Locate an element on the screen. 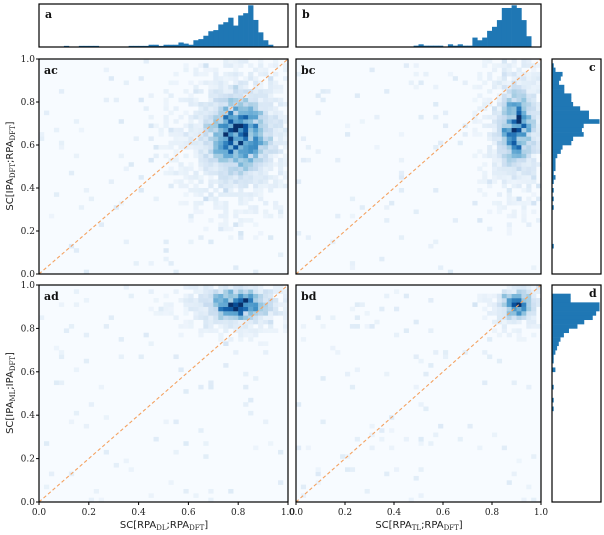 This screenshot has height=535, width=604. panel-label-b: b is located at coordinates (306, 14).